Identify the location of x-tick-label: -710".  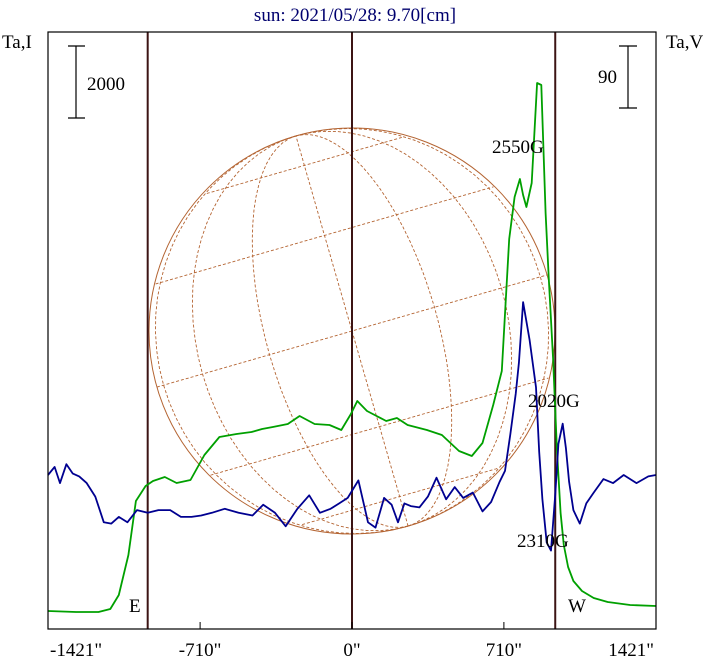
(200, 650).